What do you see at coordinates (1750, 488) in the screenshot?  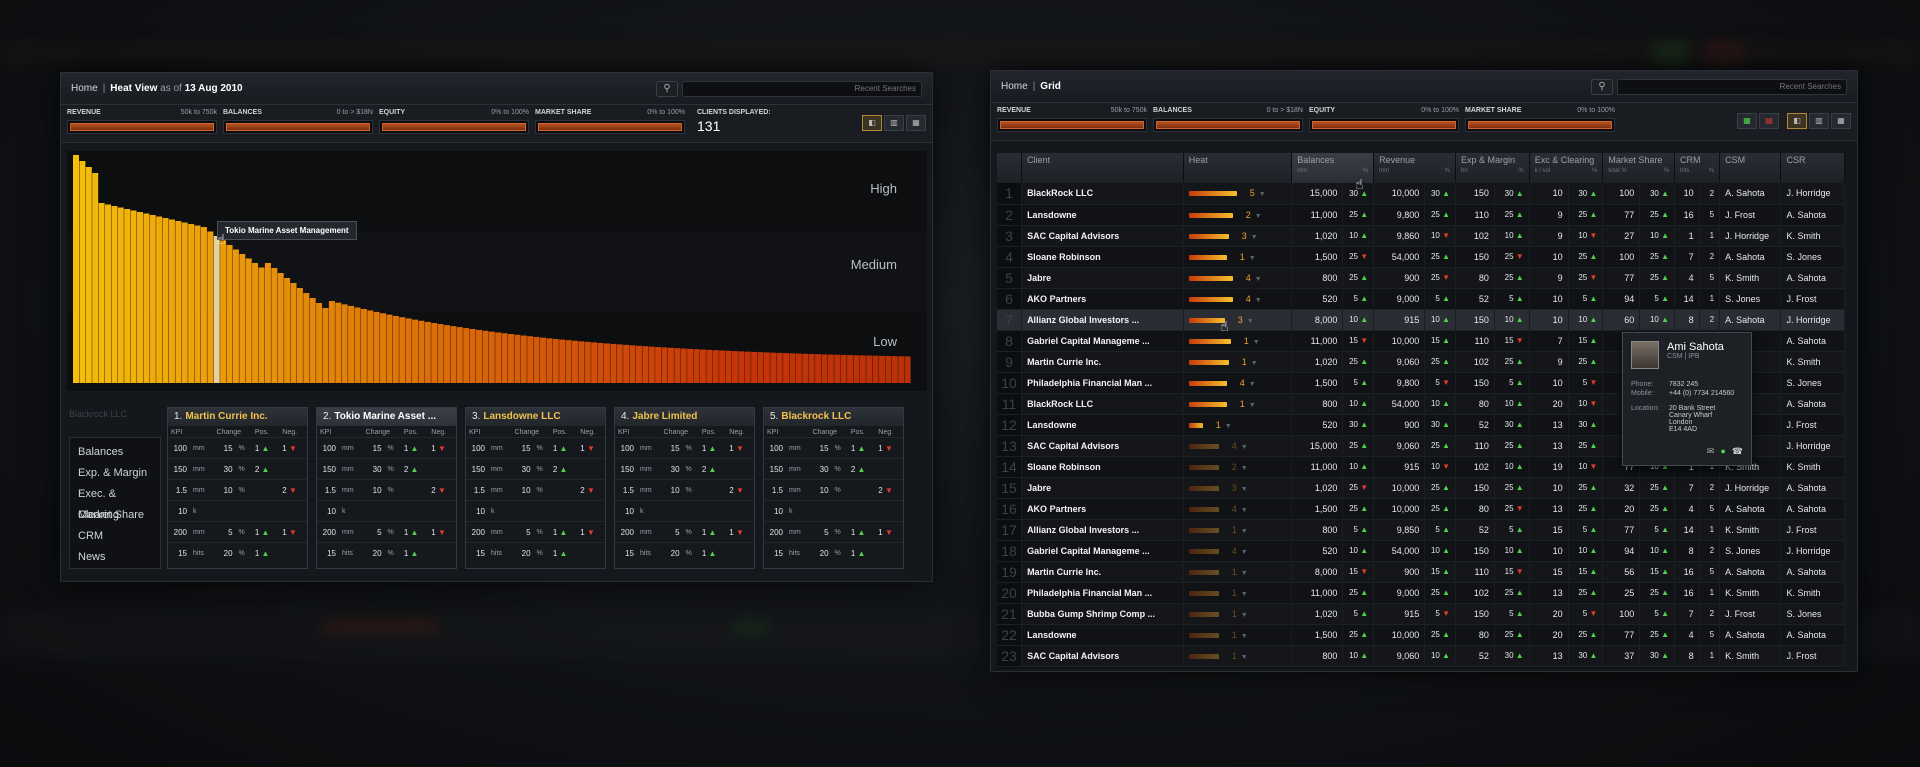 I see `csm-name: J. Horridge` at bounding box center [1750, 488].